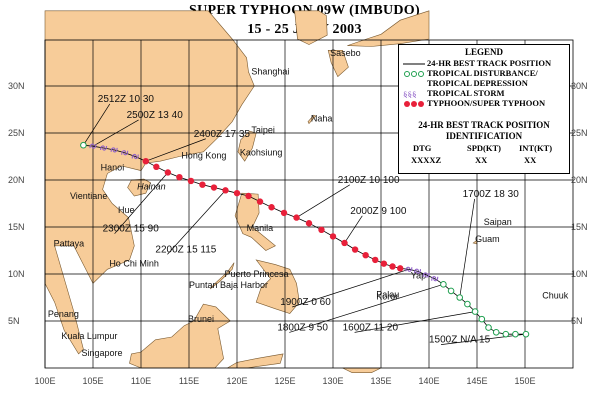  I want to click on lat-tick-label-left: 20N, so click(16, 180).